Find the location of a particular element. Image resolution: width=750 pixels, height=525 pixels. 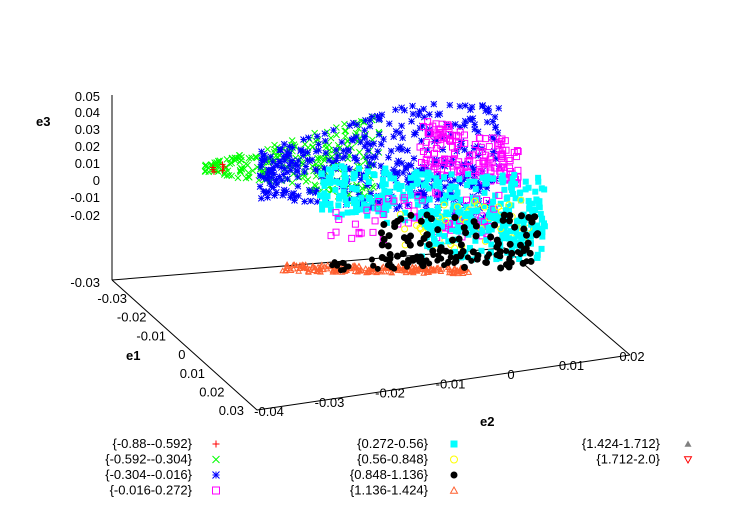

legend-marker is located at coordinates (688, 443).